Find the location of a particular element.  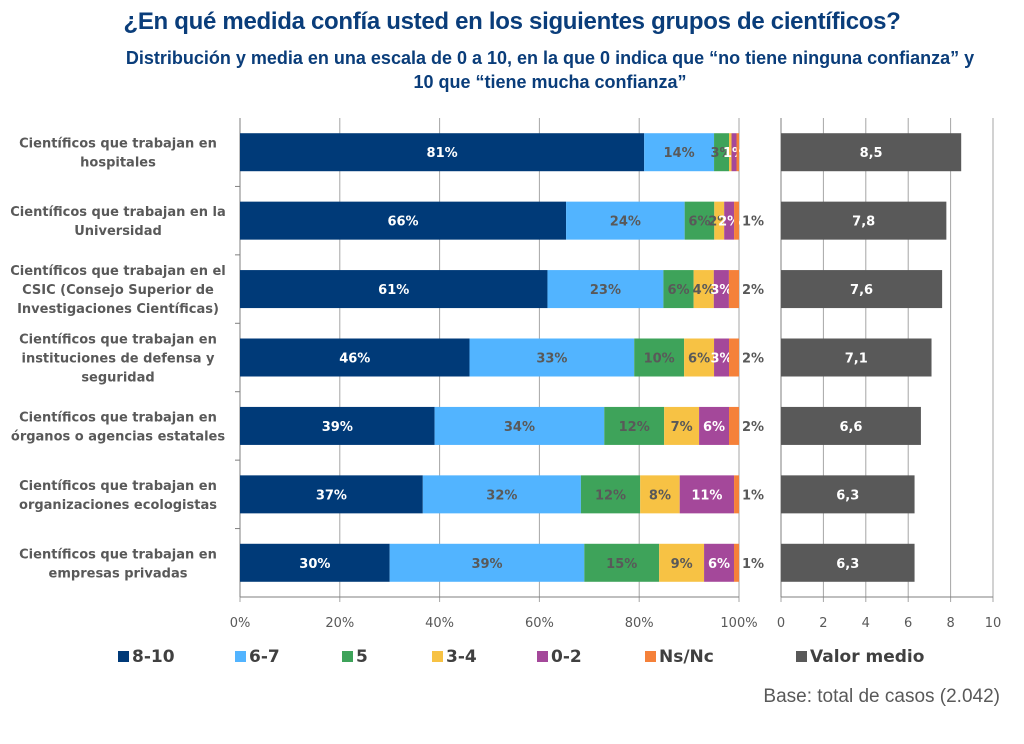

segment-data-label: 32% is located at coordinates (501, 495).